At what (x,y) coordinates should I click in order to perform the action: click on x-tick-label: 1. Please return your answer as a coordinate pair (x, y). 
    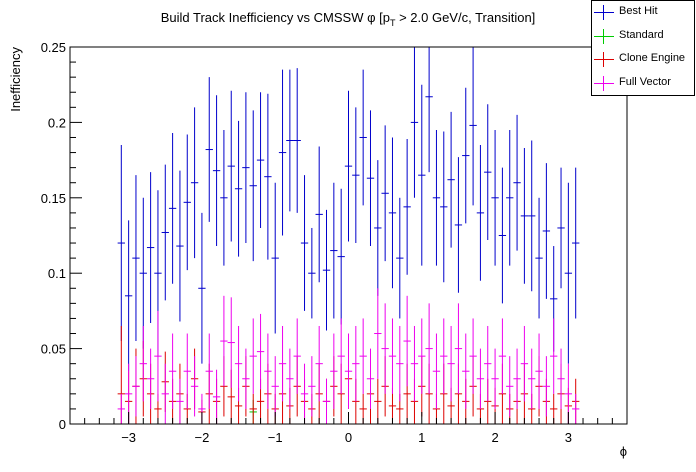
    Looking at the image, I should click on (421, 437).